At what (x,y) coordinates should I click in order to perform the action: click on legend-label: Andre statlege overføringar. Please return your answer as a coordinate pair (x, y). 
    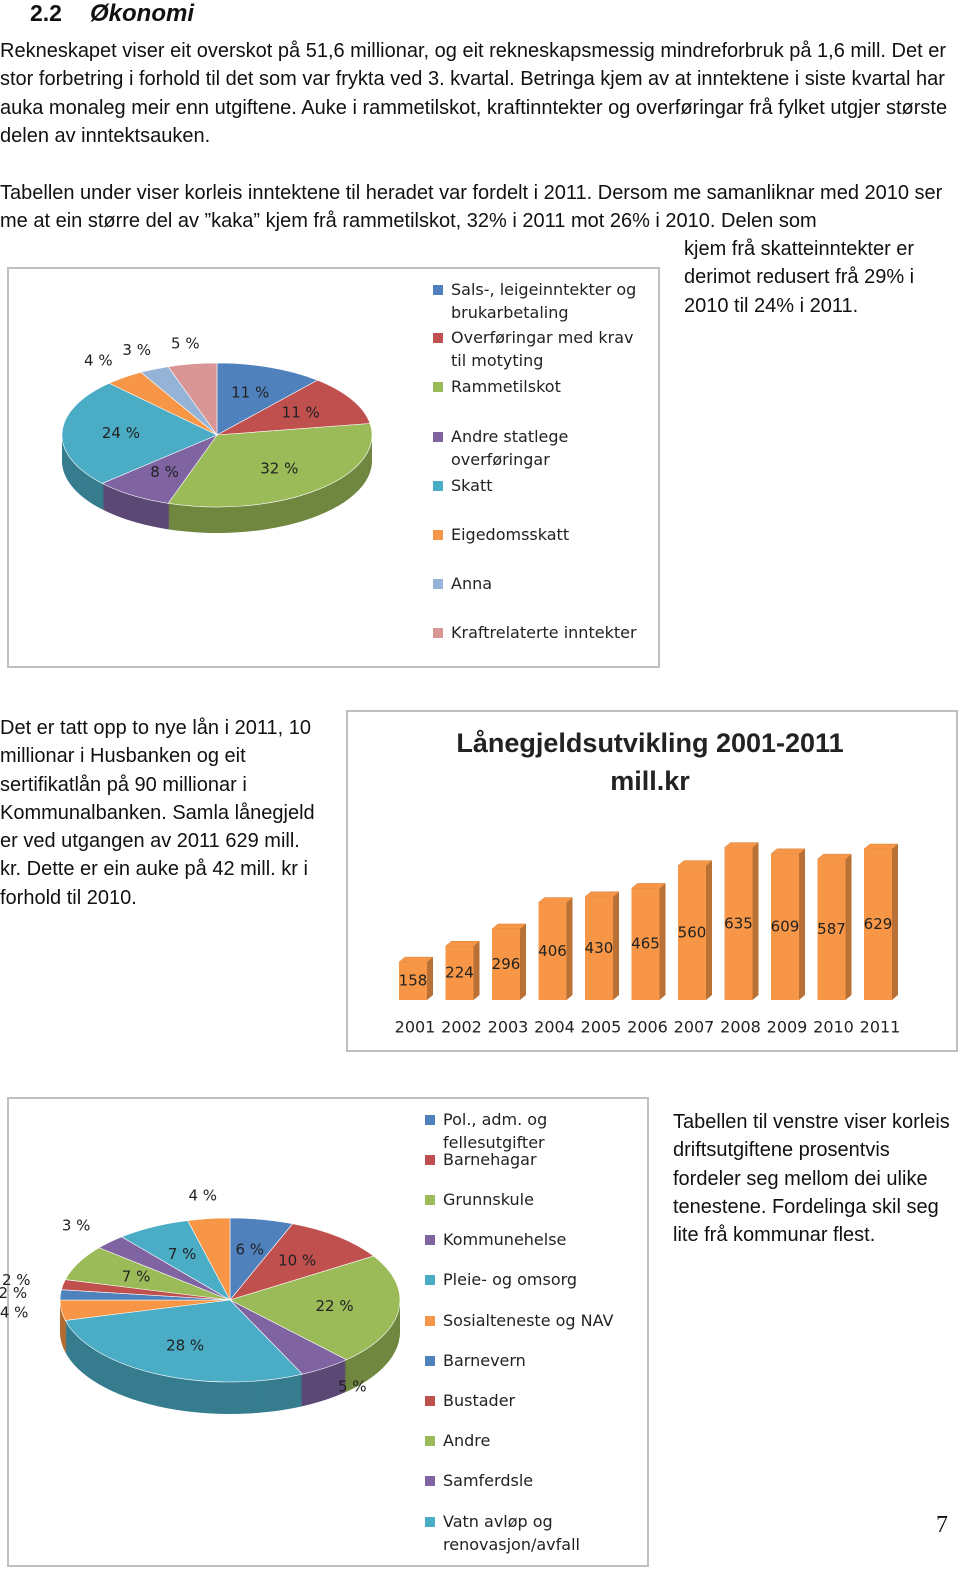
    Looking at the image, I should click on (510, 448).